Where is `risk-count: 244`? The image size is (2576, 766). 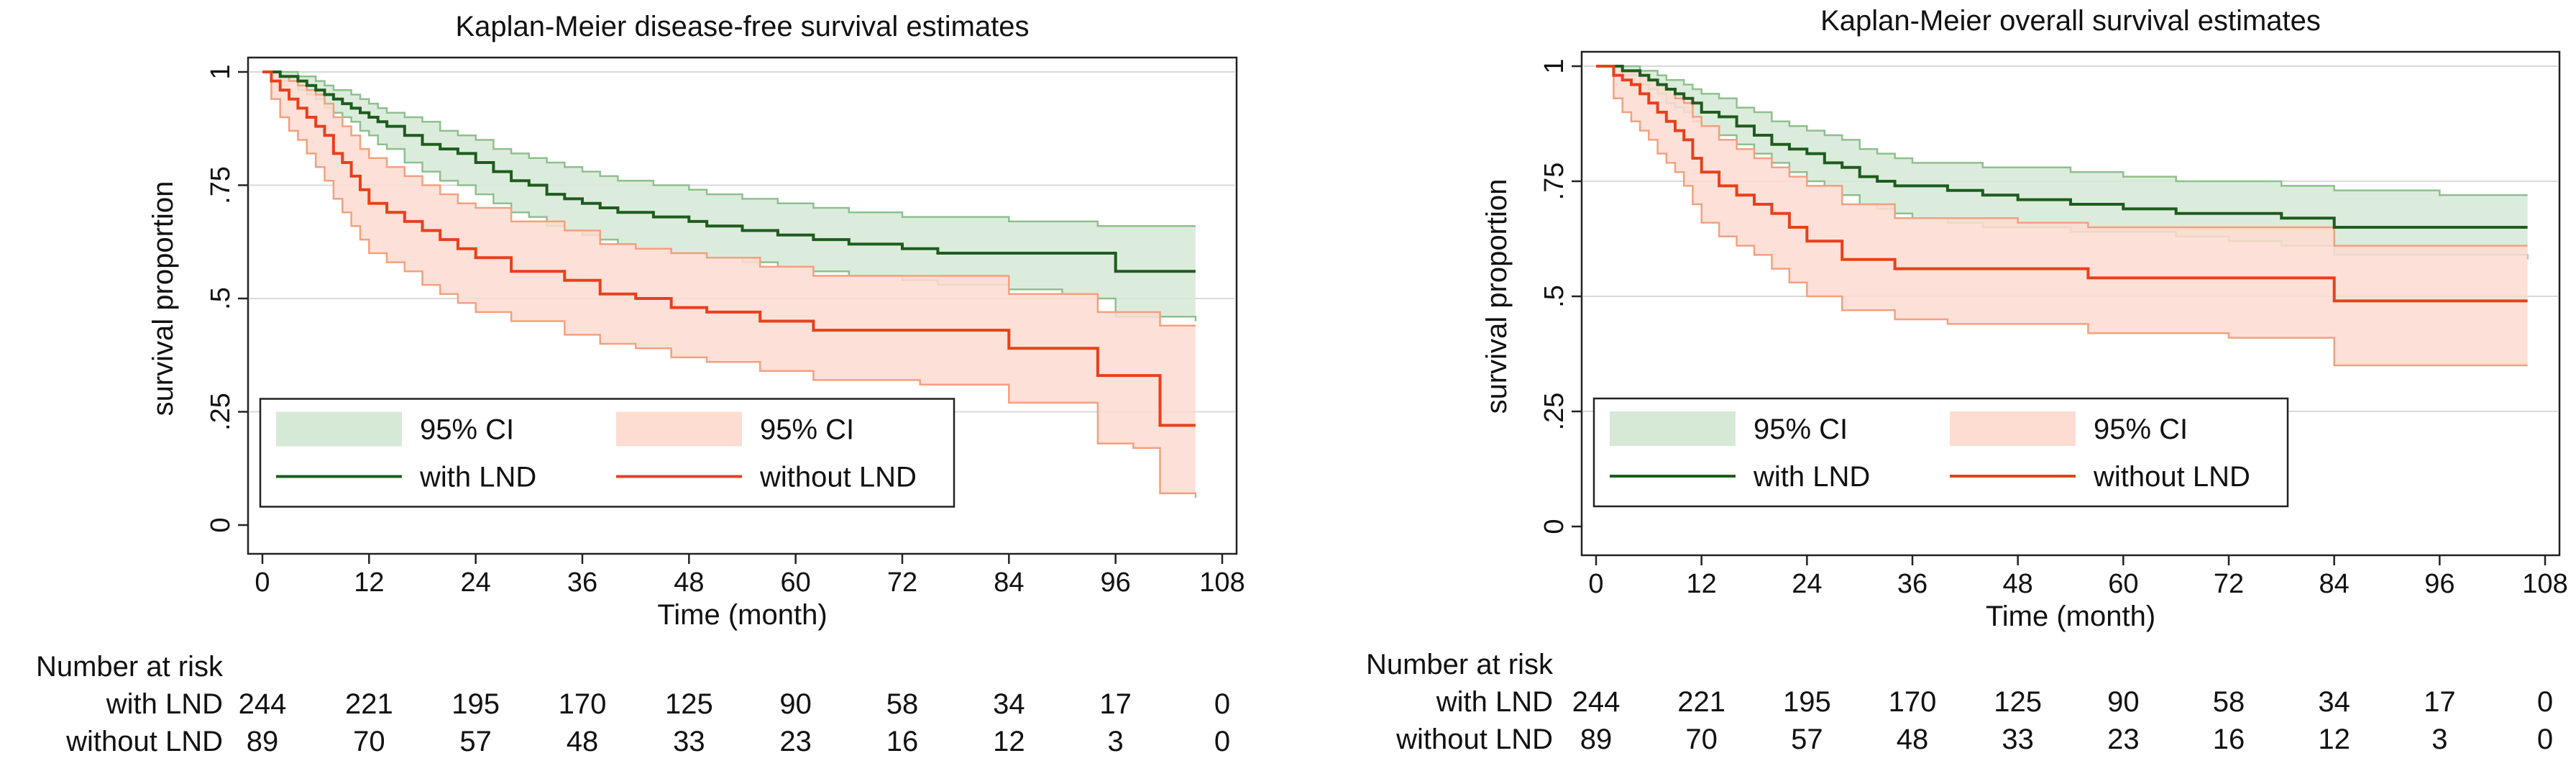 risk-count: 244 is located at coordinates (1596, 702).